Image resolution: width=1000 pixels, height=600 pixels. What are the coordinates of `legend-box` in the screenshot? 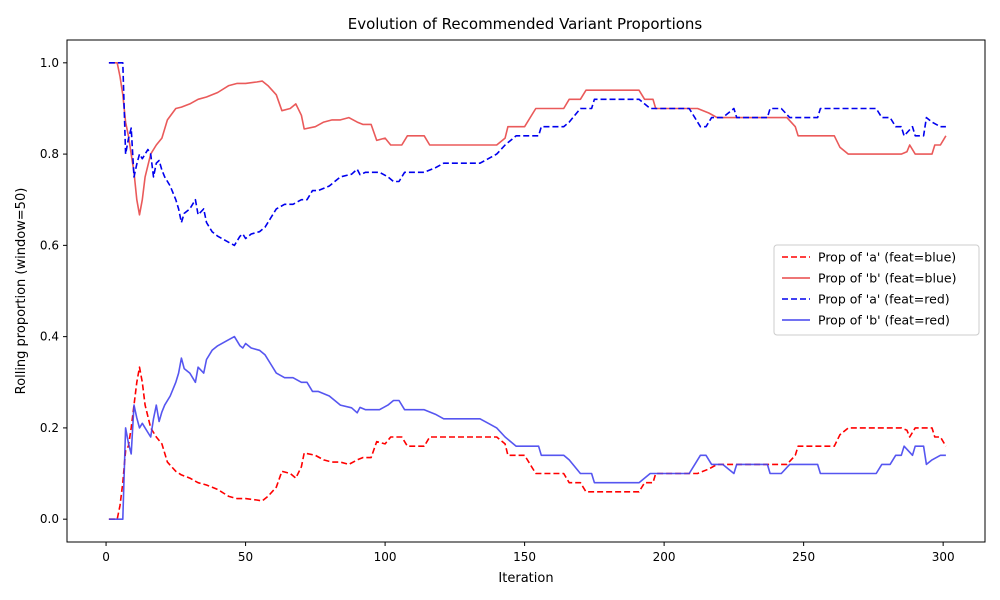 It's located at (876, 290).